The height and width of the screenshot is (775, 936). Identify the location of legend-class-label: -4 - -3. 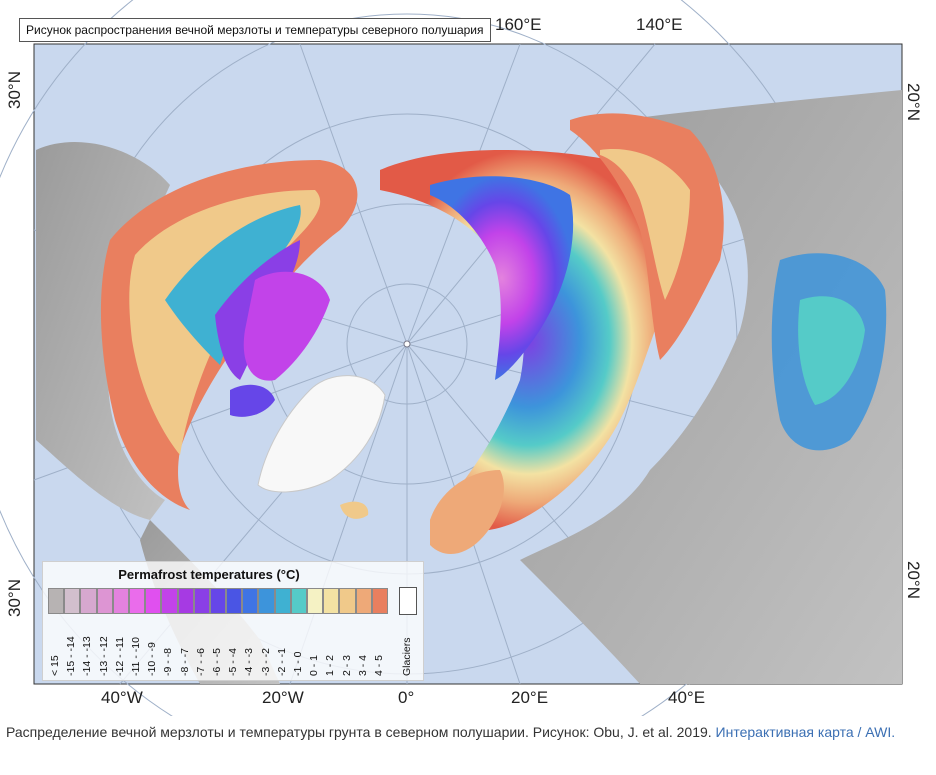
(250, 648).